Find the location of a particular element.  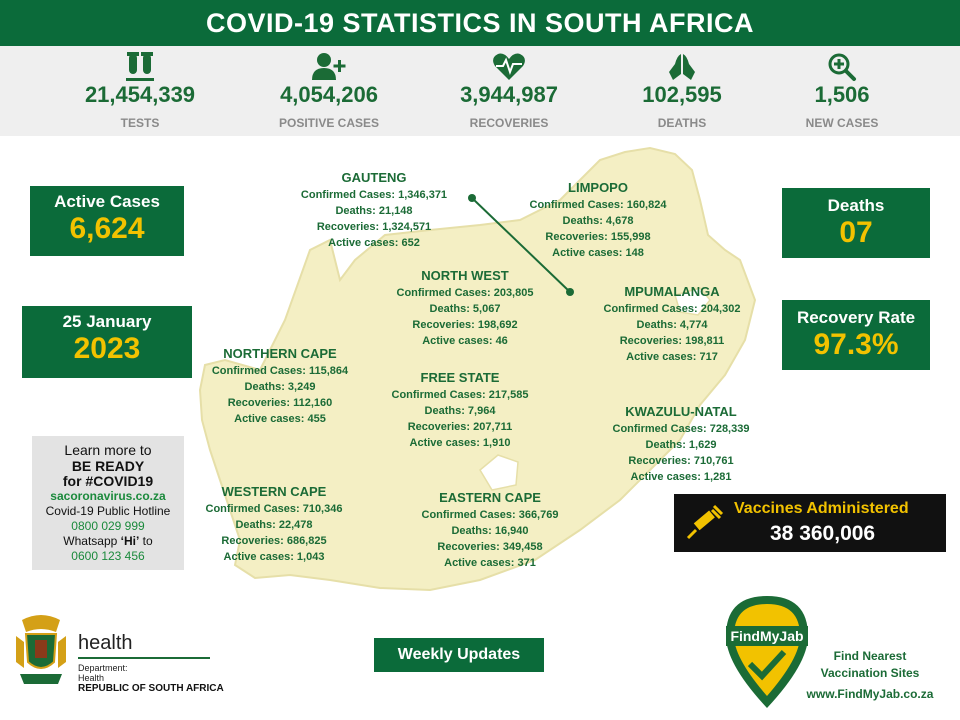

province-deaths: Deaths: 1,629 is located at coordinates (681, 445).